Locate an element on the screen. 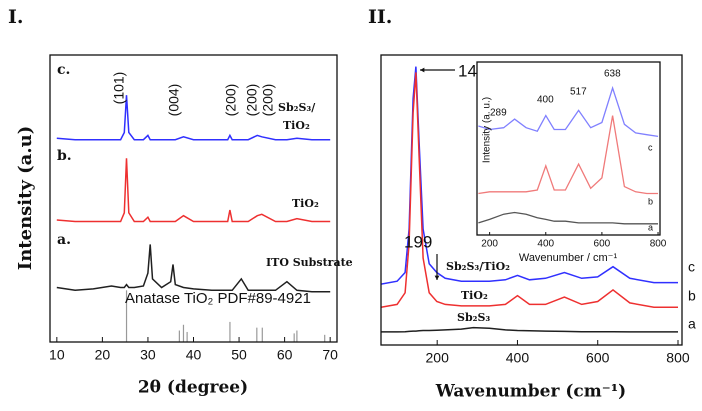 The height and width of the screenshot is (411, 702). x-axis-label: Wavenumber (cm⁻¹) is located at coordinates (530, 392).